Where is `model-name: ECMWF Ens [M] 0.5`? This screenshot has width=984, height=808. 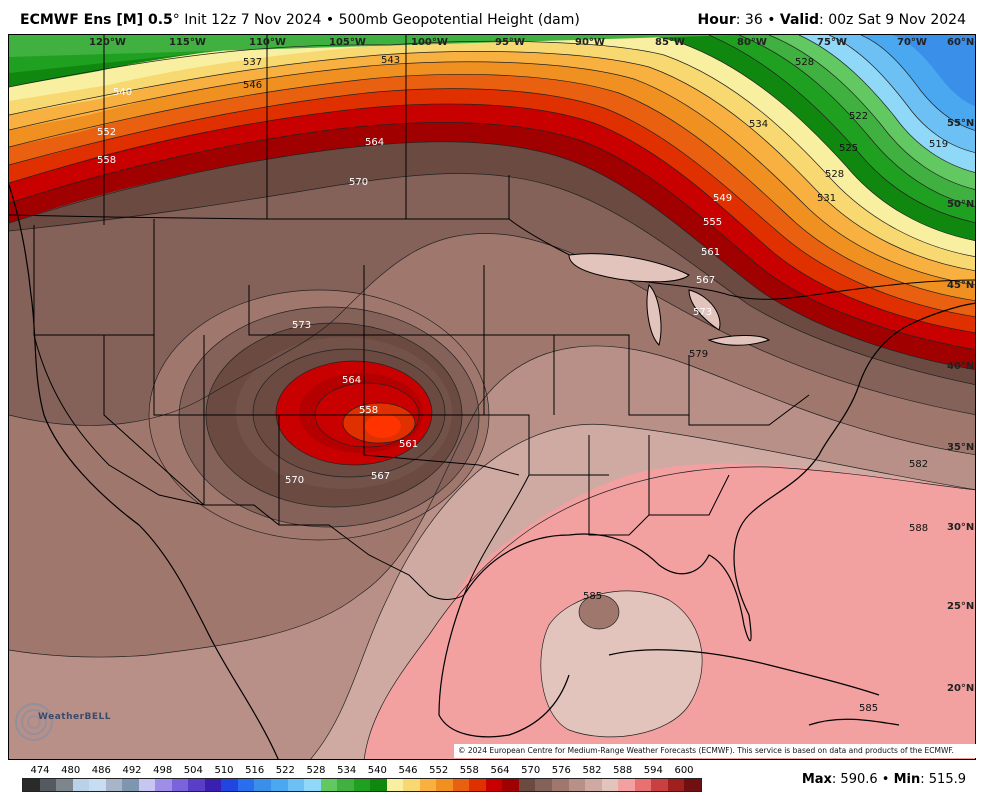 model-name: ECMWF Ens [M] 0.5 is located at coordinates (96, 20).